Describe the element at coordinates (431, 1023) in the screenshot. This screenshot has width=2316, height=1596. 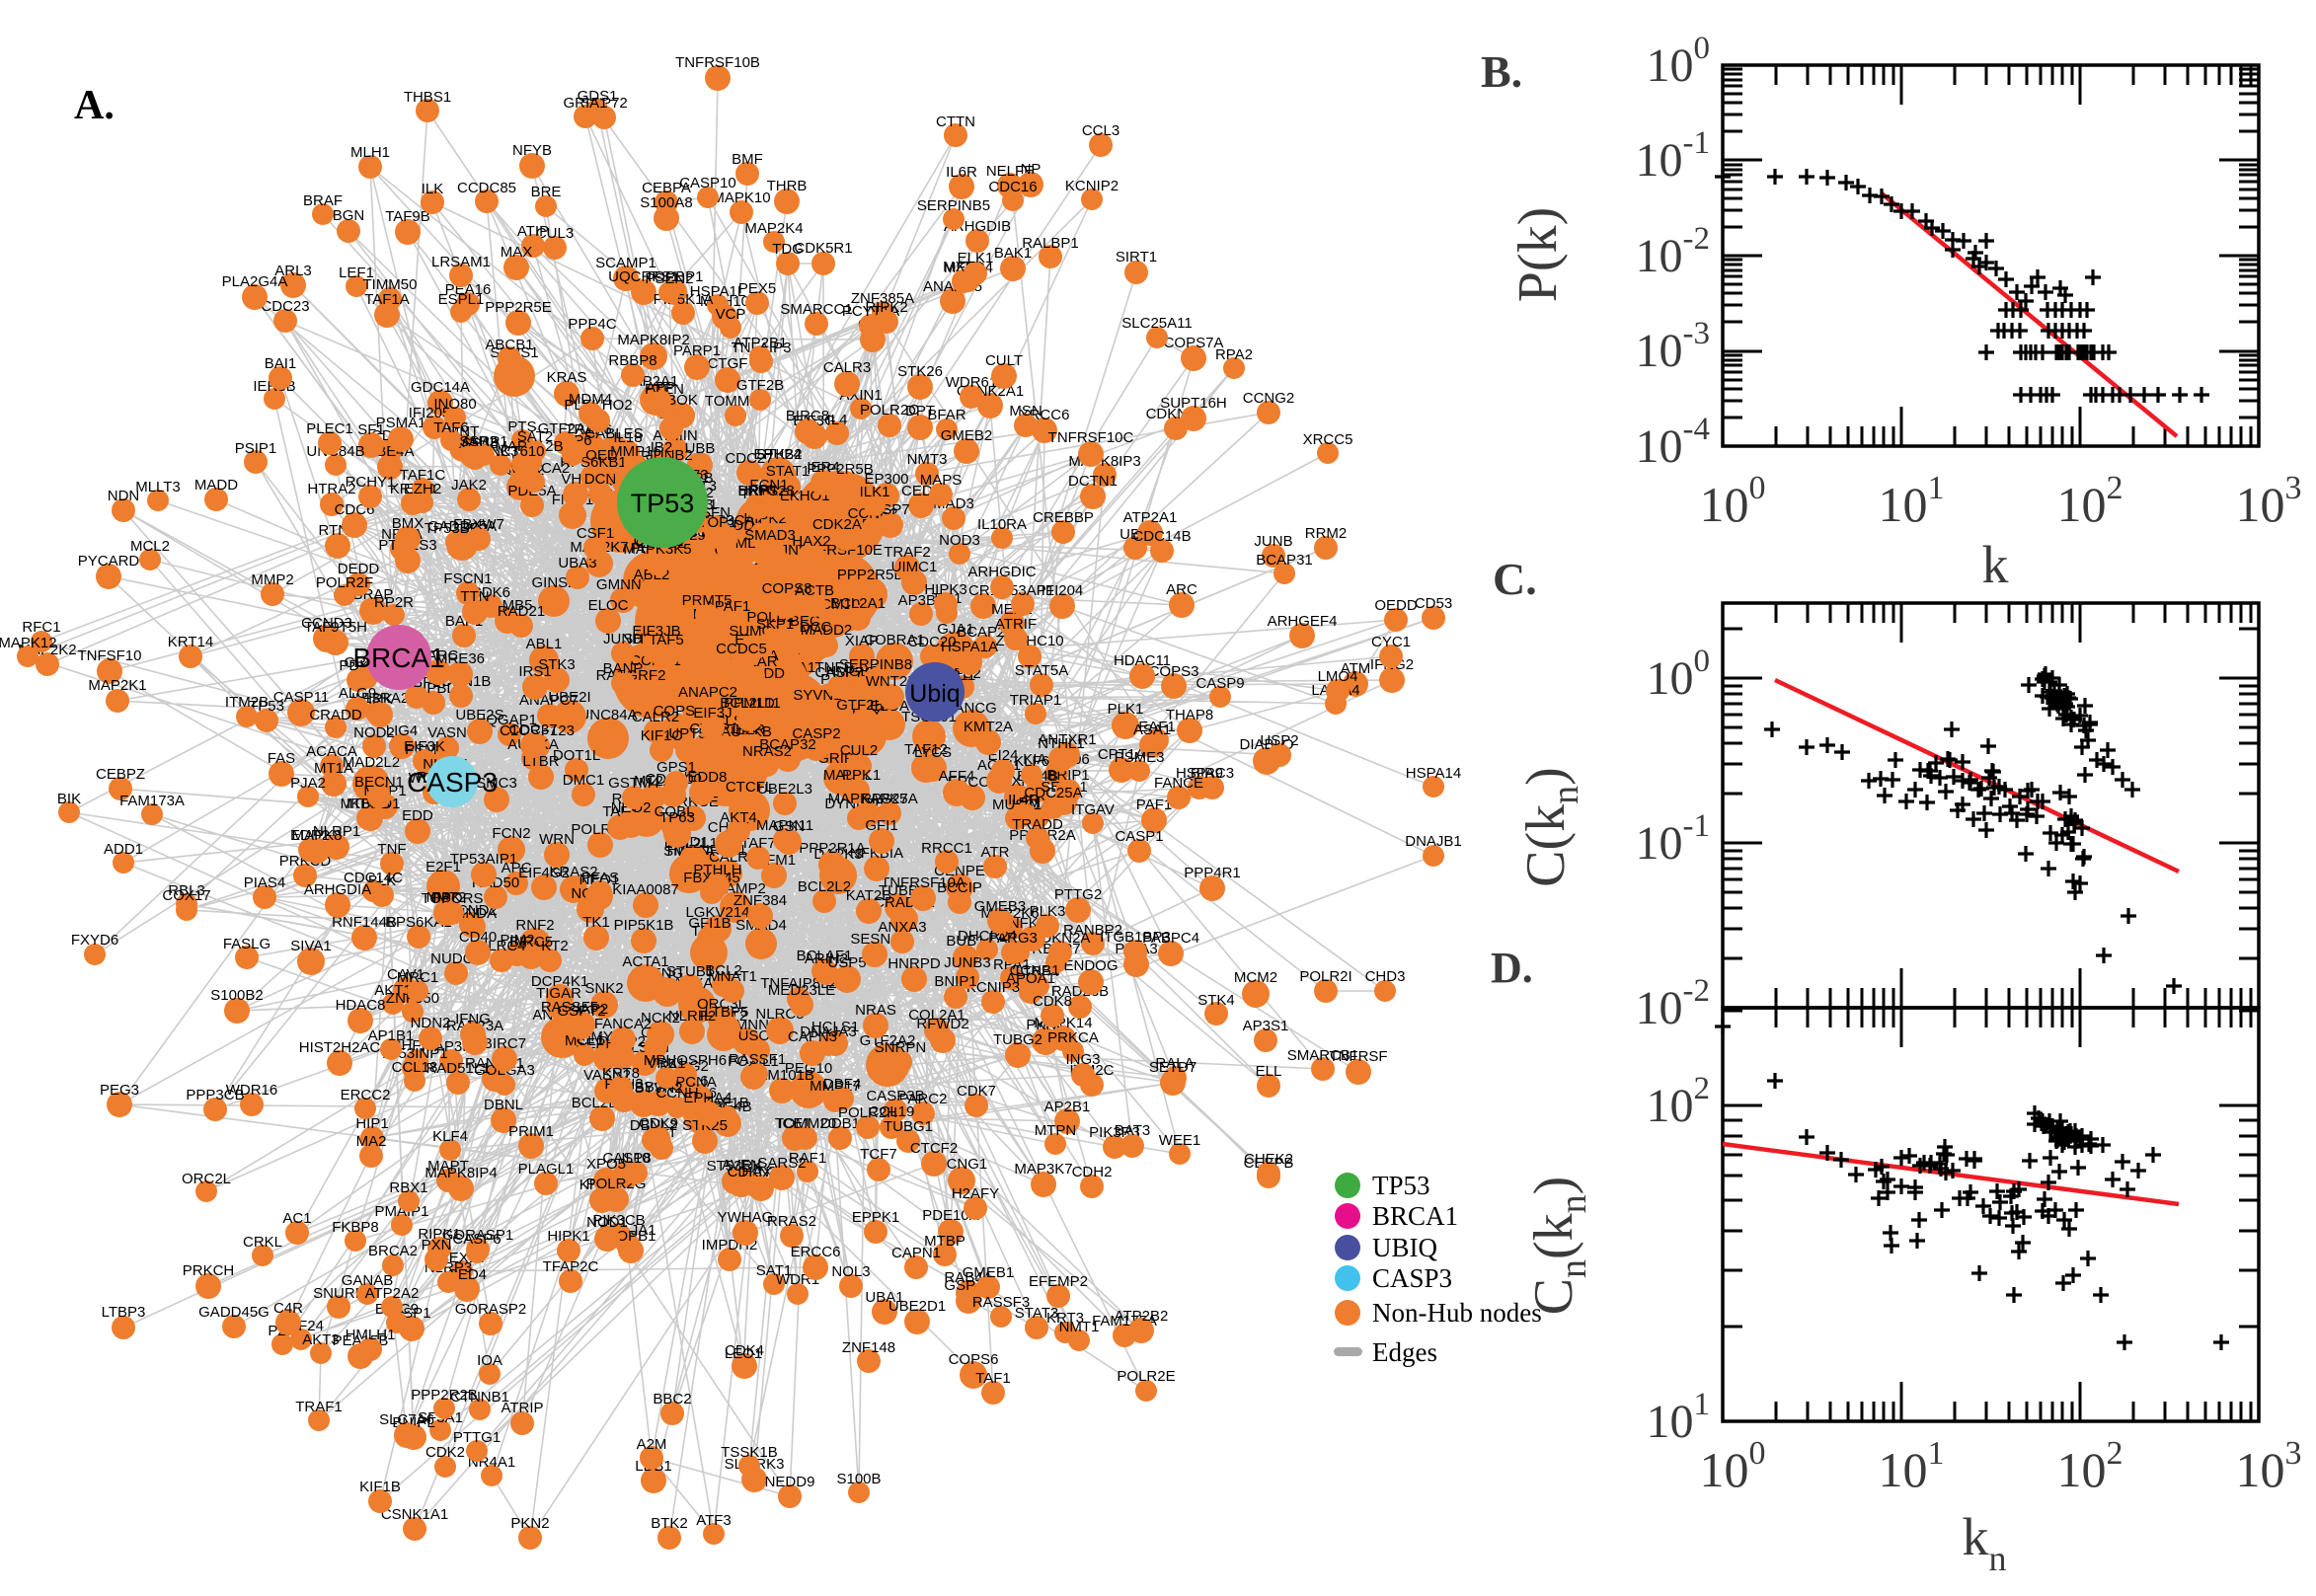
I see `svg-text: NDN2` at that location.